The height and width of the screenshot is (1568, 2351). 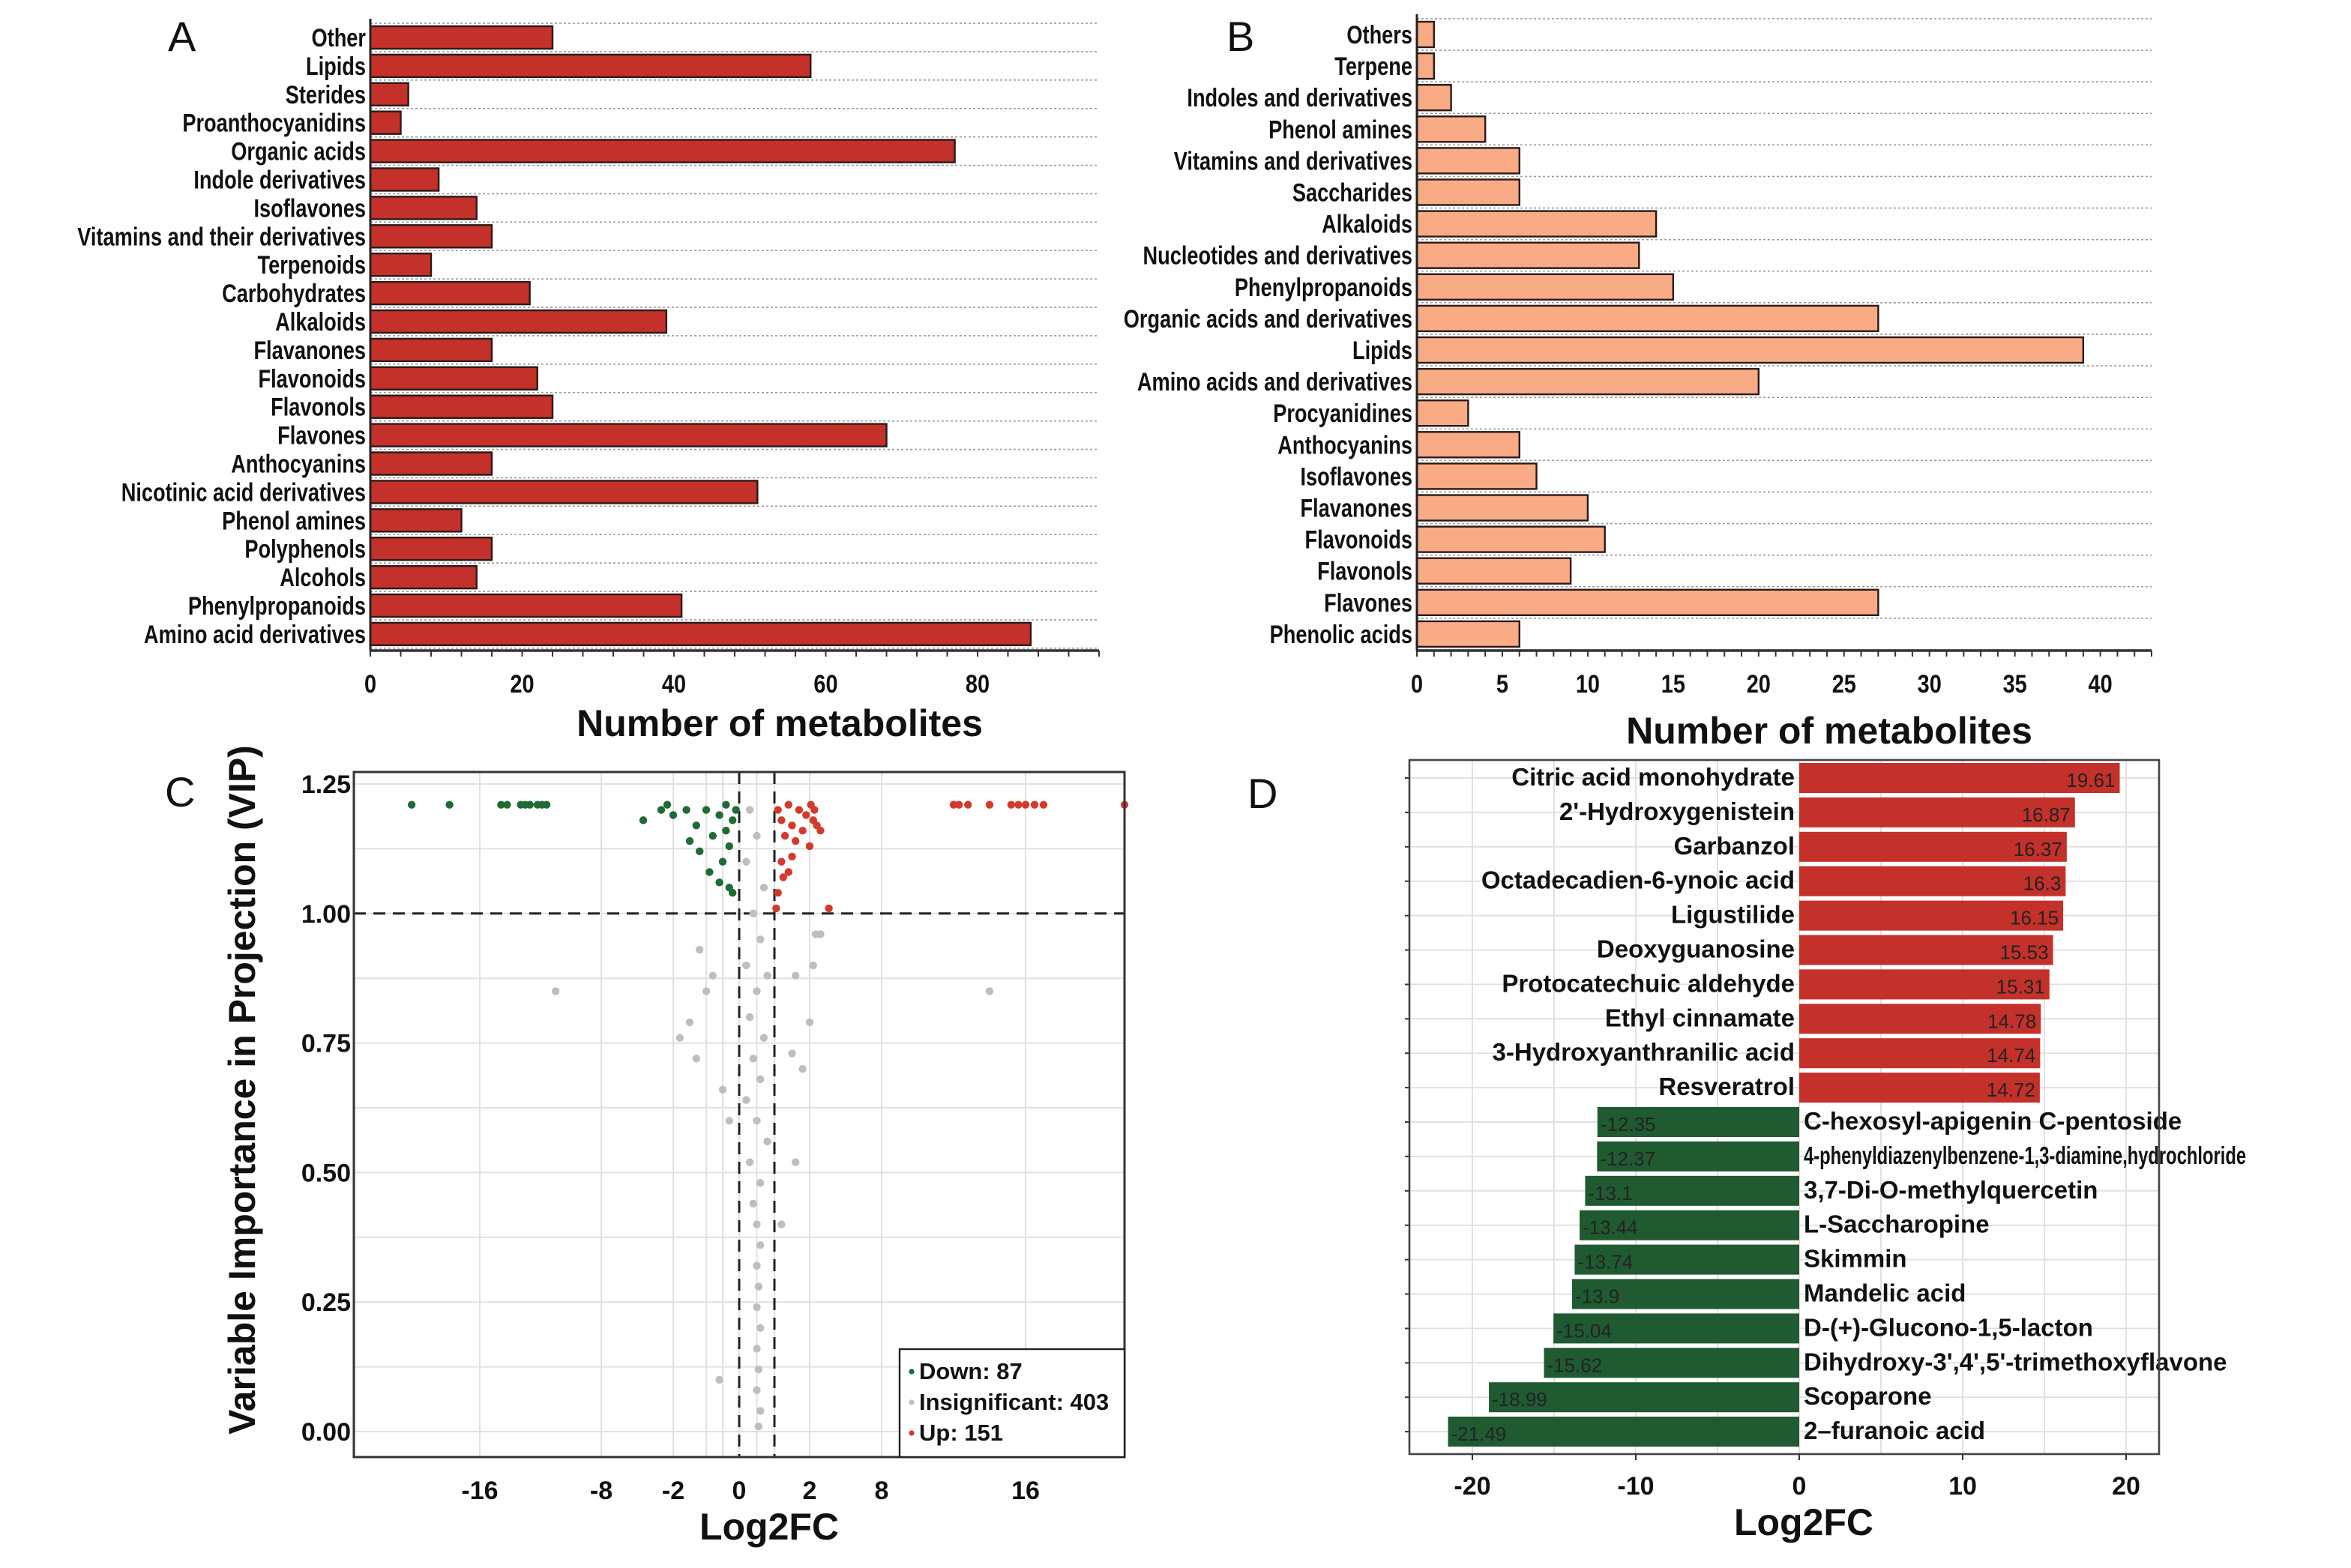 I want to click on panel-c-frame, so click(x=739, y=1115).